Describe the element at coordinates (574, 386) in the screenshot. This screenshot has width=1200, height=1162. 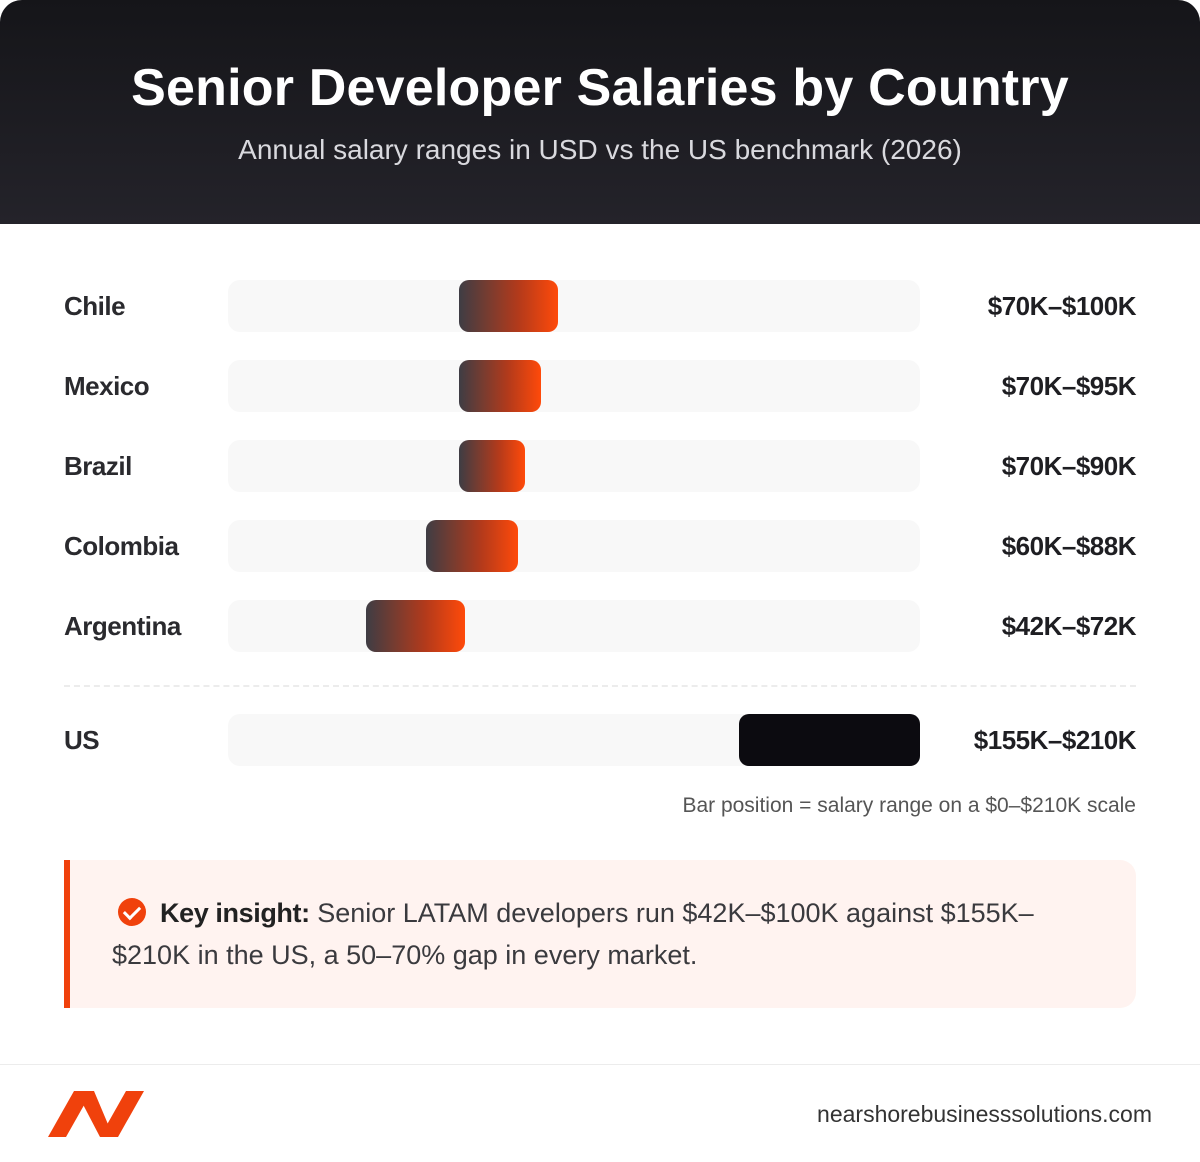
I see `bar-track-mexico` at that location.